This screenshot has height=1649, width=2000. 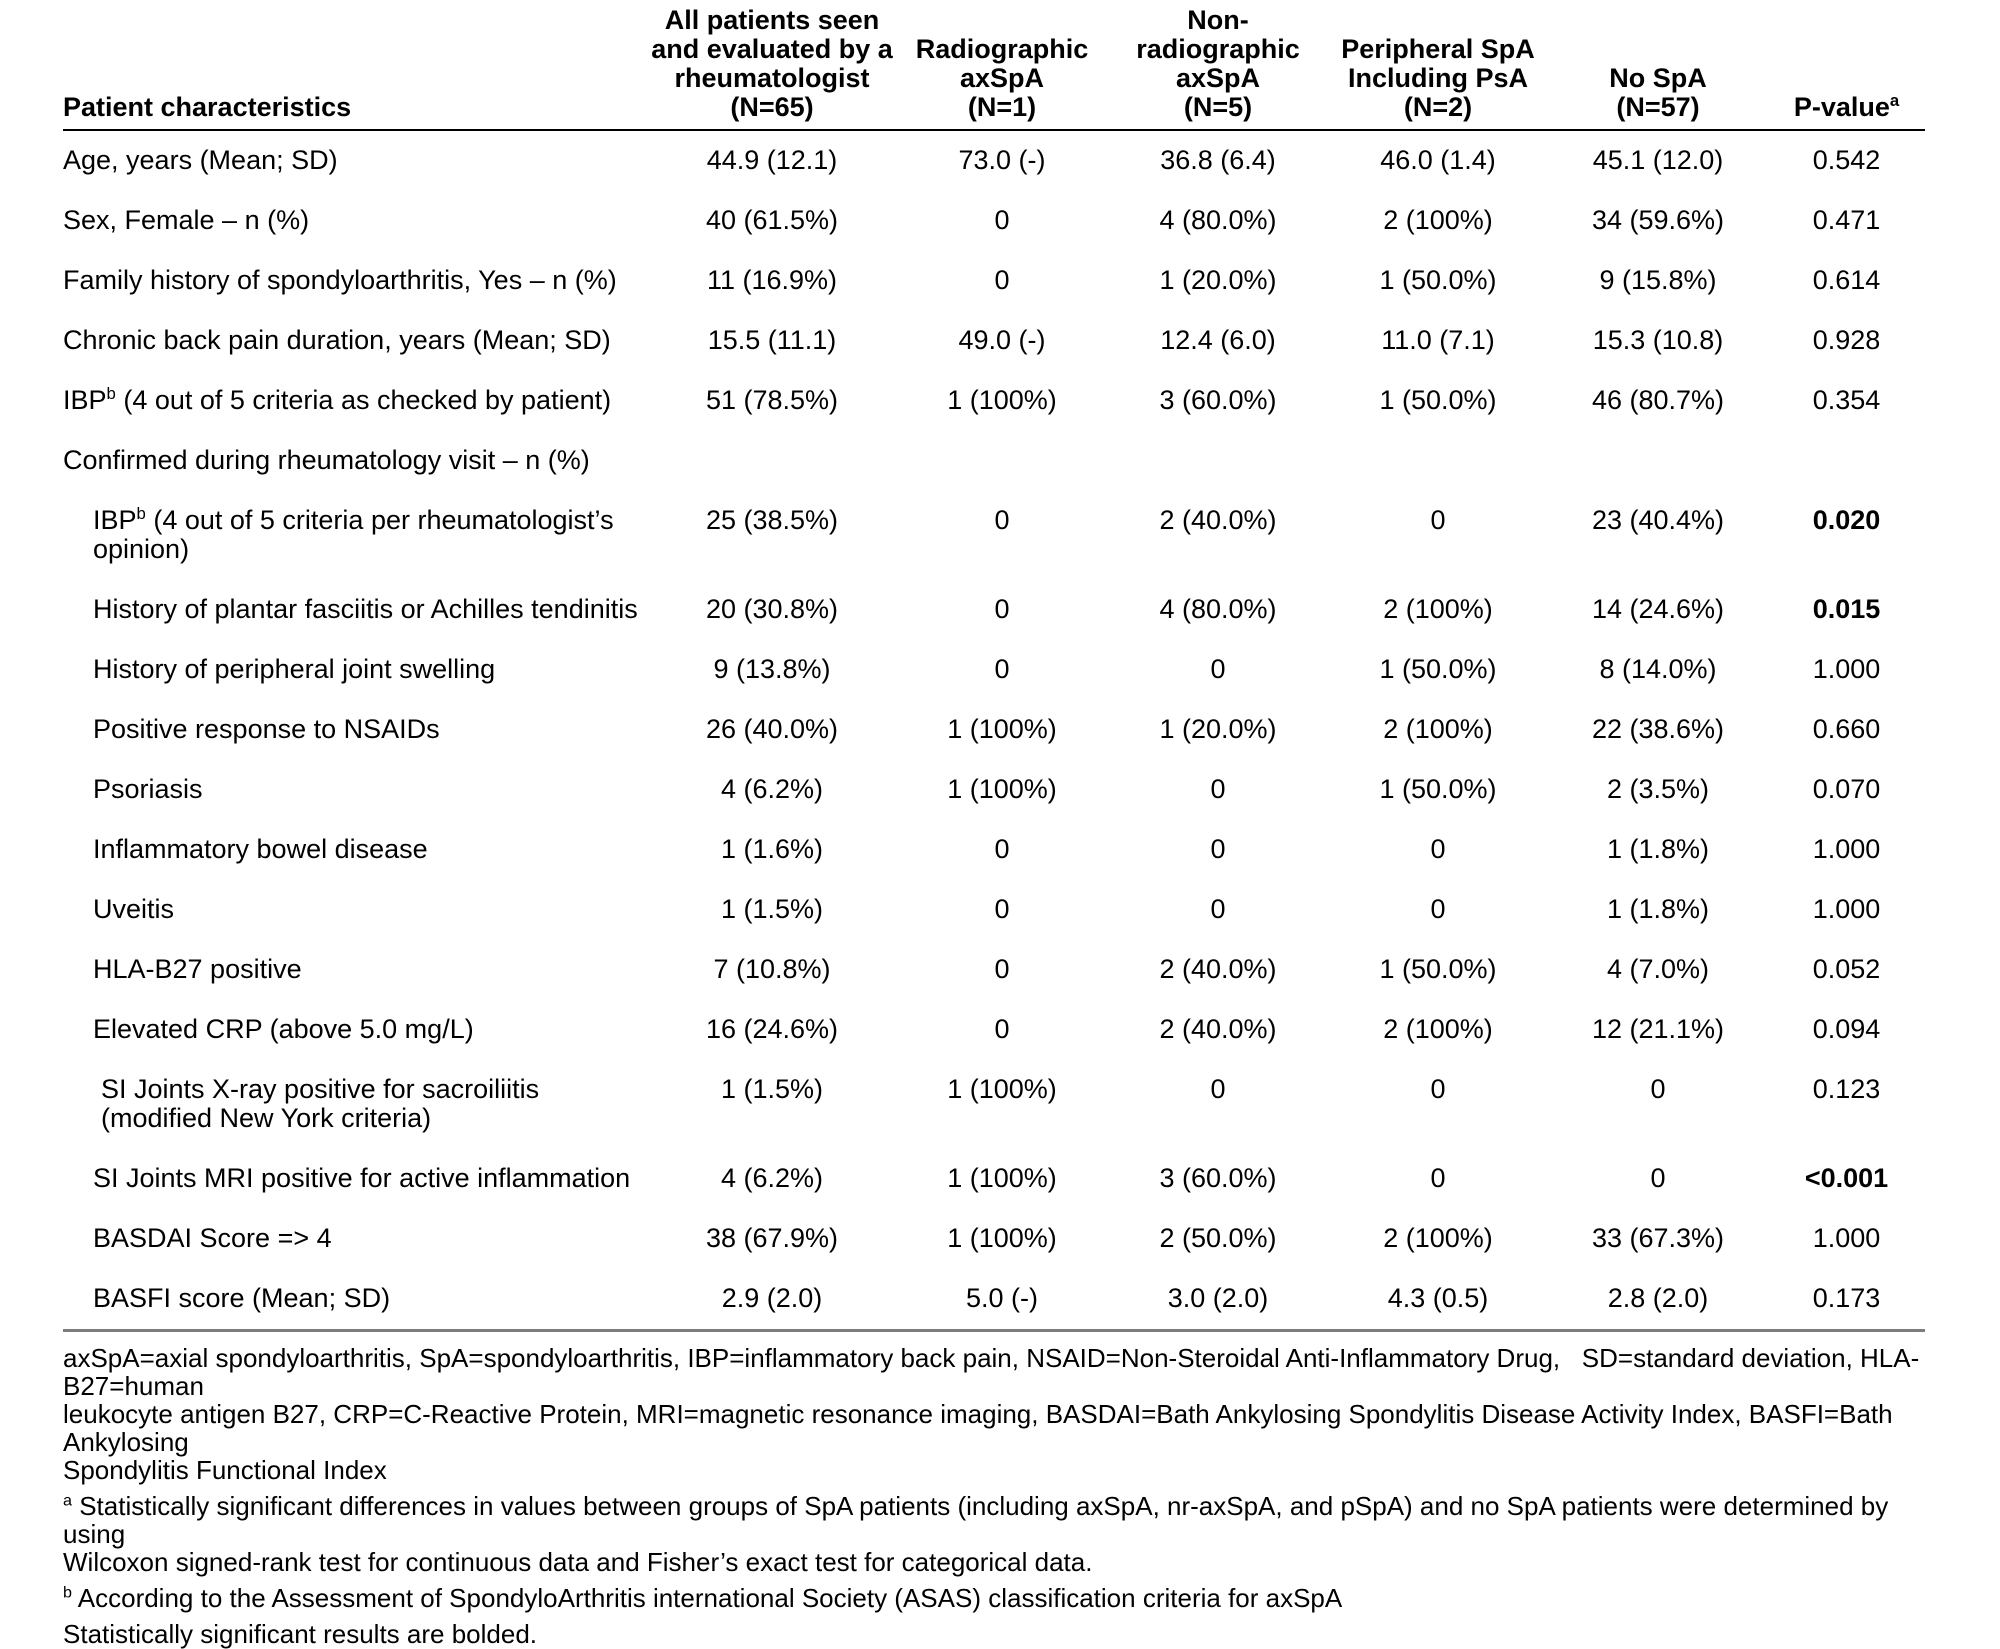 What do you see at coordinates (1658, 1238) in the screenshot?
I see `value-cell: 33 (67.3%)` at bounding box center [1658, 1238].